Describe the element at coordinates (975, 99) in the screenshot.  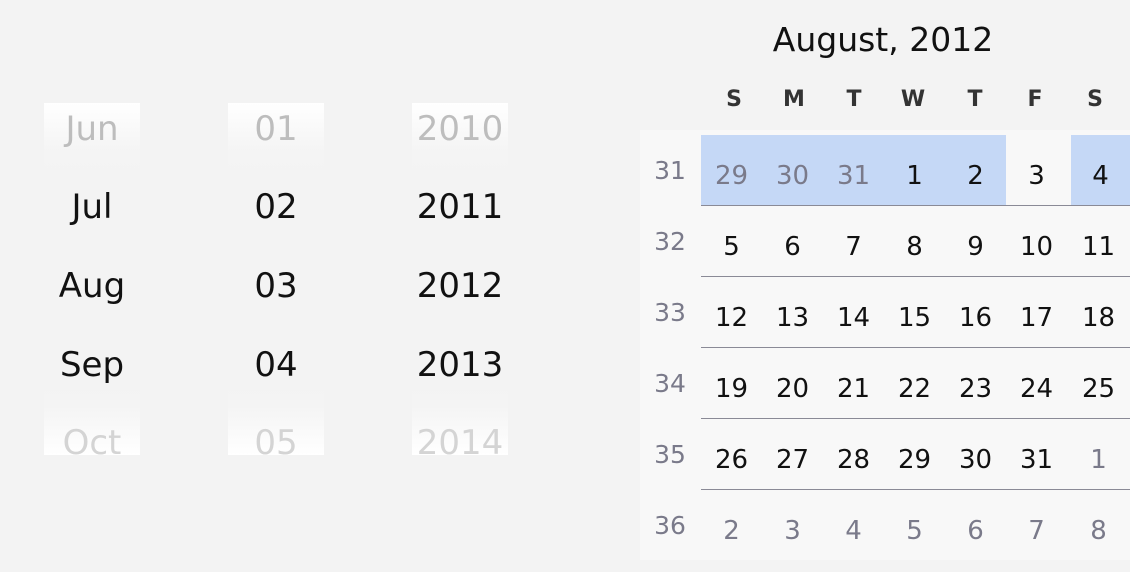
I see `weekday-thu: T` at that location.